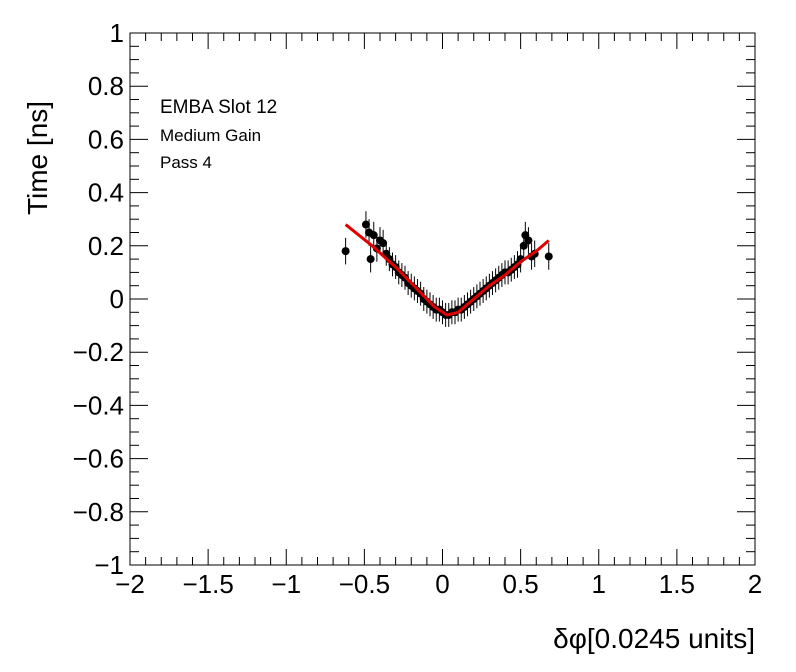  I want to click on x-tick-label: −1, so click(286, 584).